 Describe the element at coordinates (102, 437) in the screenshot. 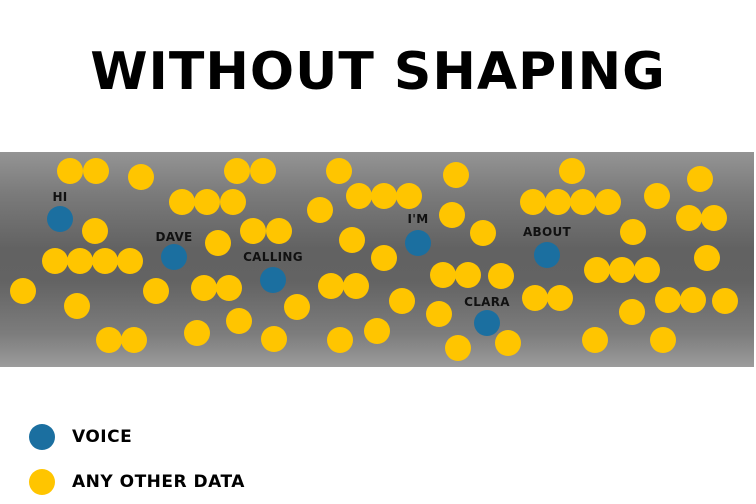

I see `legend-label-voice: VOICE` at that location.